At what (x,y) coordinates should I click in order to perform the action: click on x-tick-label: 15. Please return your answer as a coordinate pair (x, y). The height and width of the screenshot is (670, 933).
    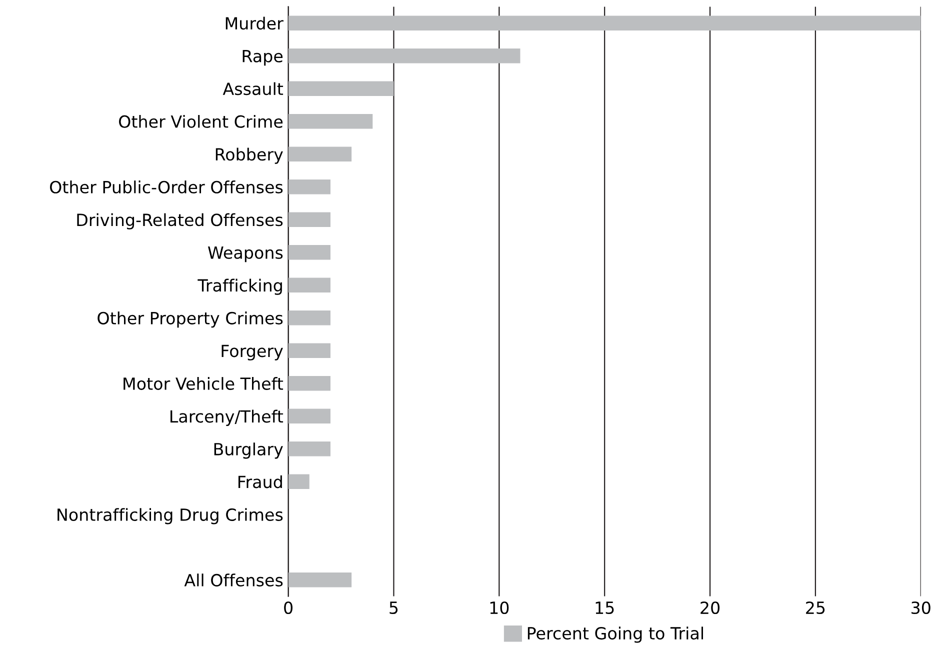
    Looking at the image, I should click on (605, 608).